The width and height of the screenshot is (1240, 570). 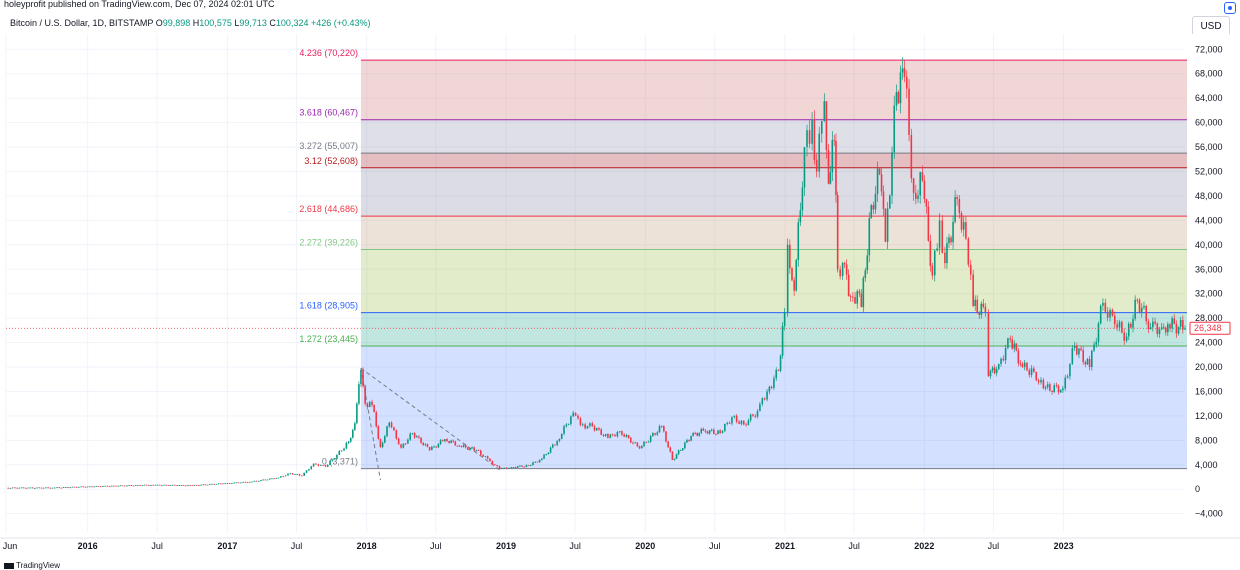 I want to click on x-tick-label: Jul, so click(x=157, y=546).